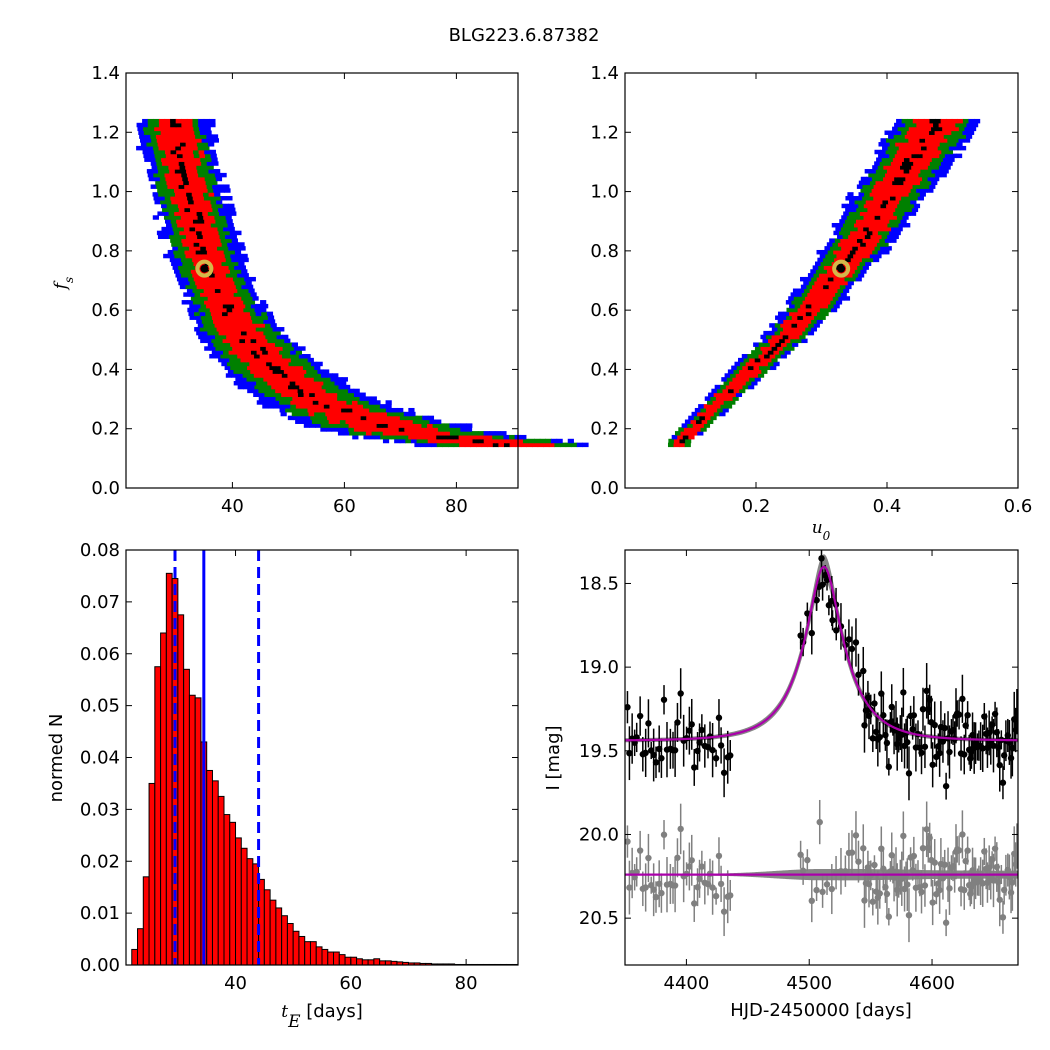  What do you see at coordinates (204, 268) in the screenshot?
I see `best-fit-ring` at bounding box center [204, 268].